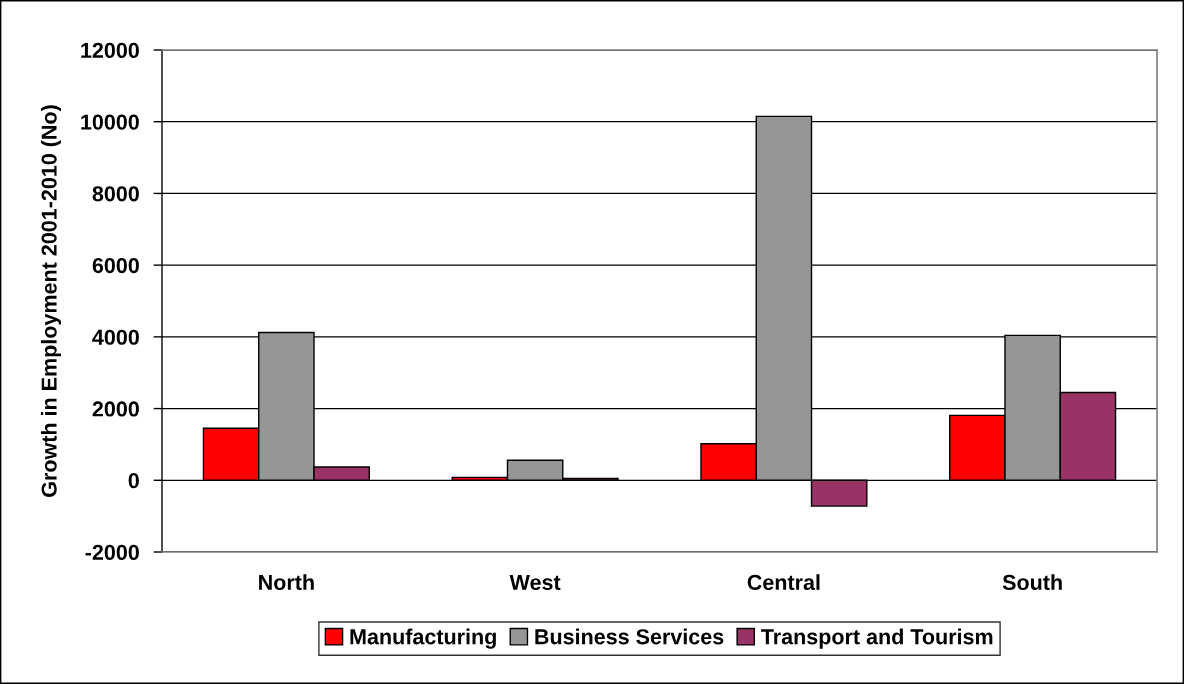 The width and height of the screenshot is (1184, 684). Describe the element at coordinates (629, 636) in the screenshot. I see `legend-label: Business Services` at that location.